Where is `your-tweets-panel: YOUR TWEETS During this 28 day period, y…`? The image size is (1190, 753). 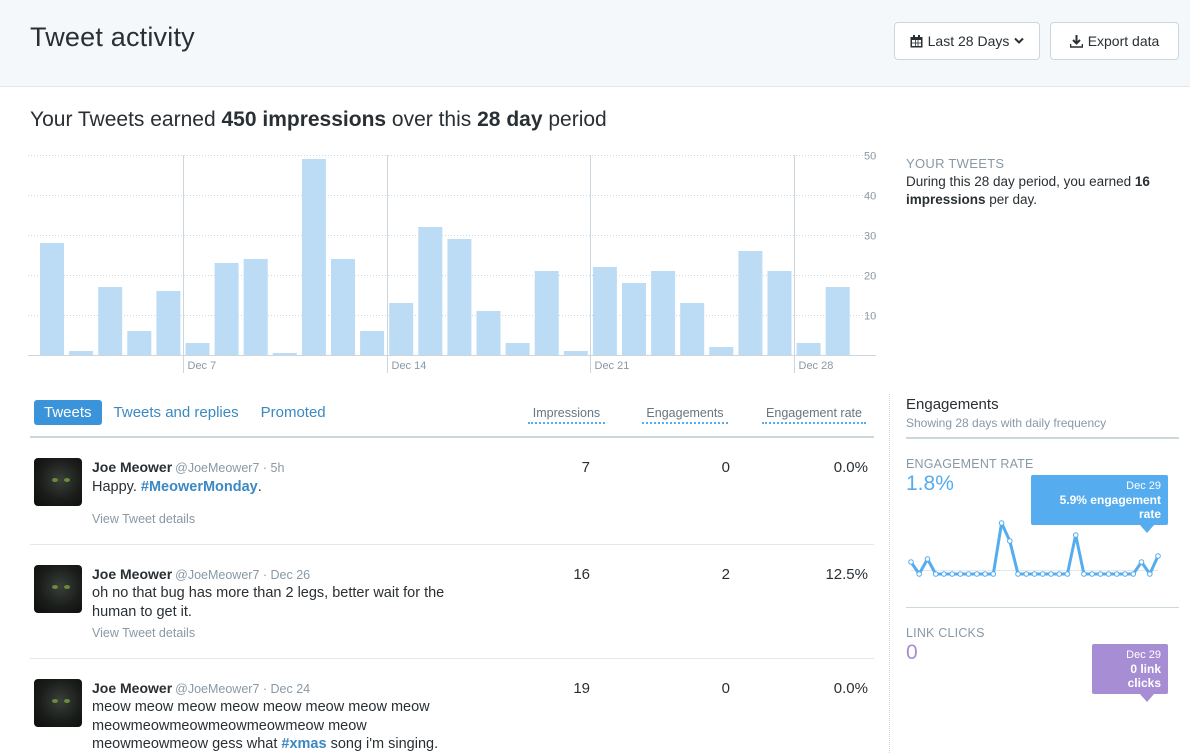 your-tweets-panel: YOUR TWEETS During this 28 day period, y… is located at coordinates (1041, 182).